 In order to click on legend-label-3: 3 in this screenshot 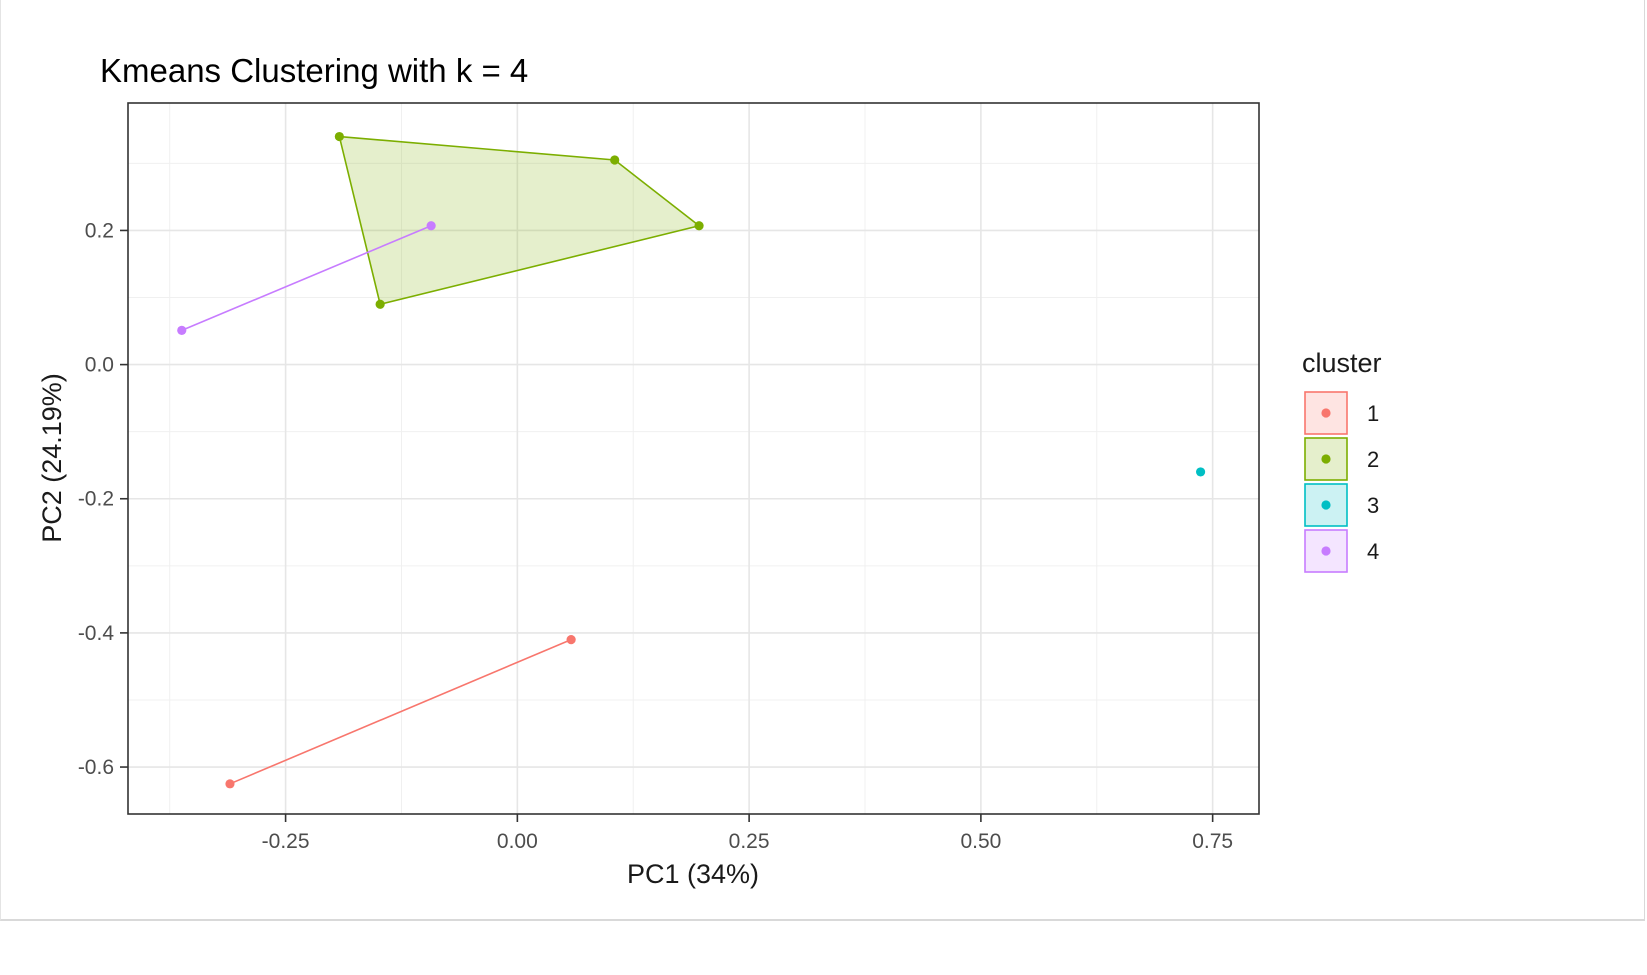, I will do `click(1373, 505)`.